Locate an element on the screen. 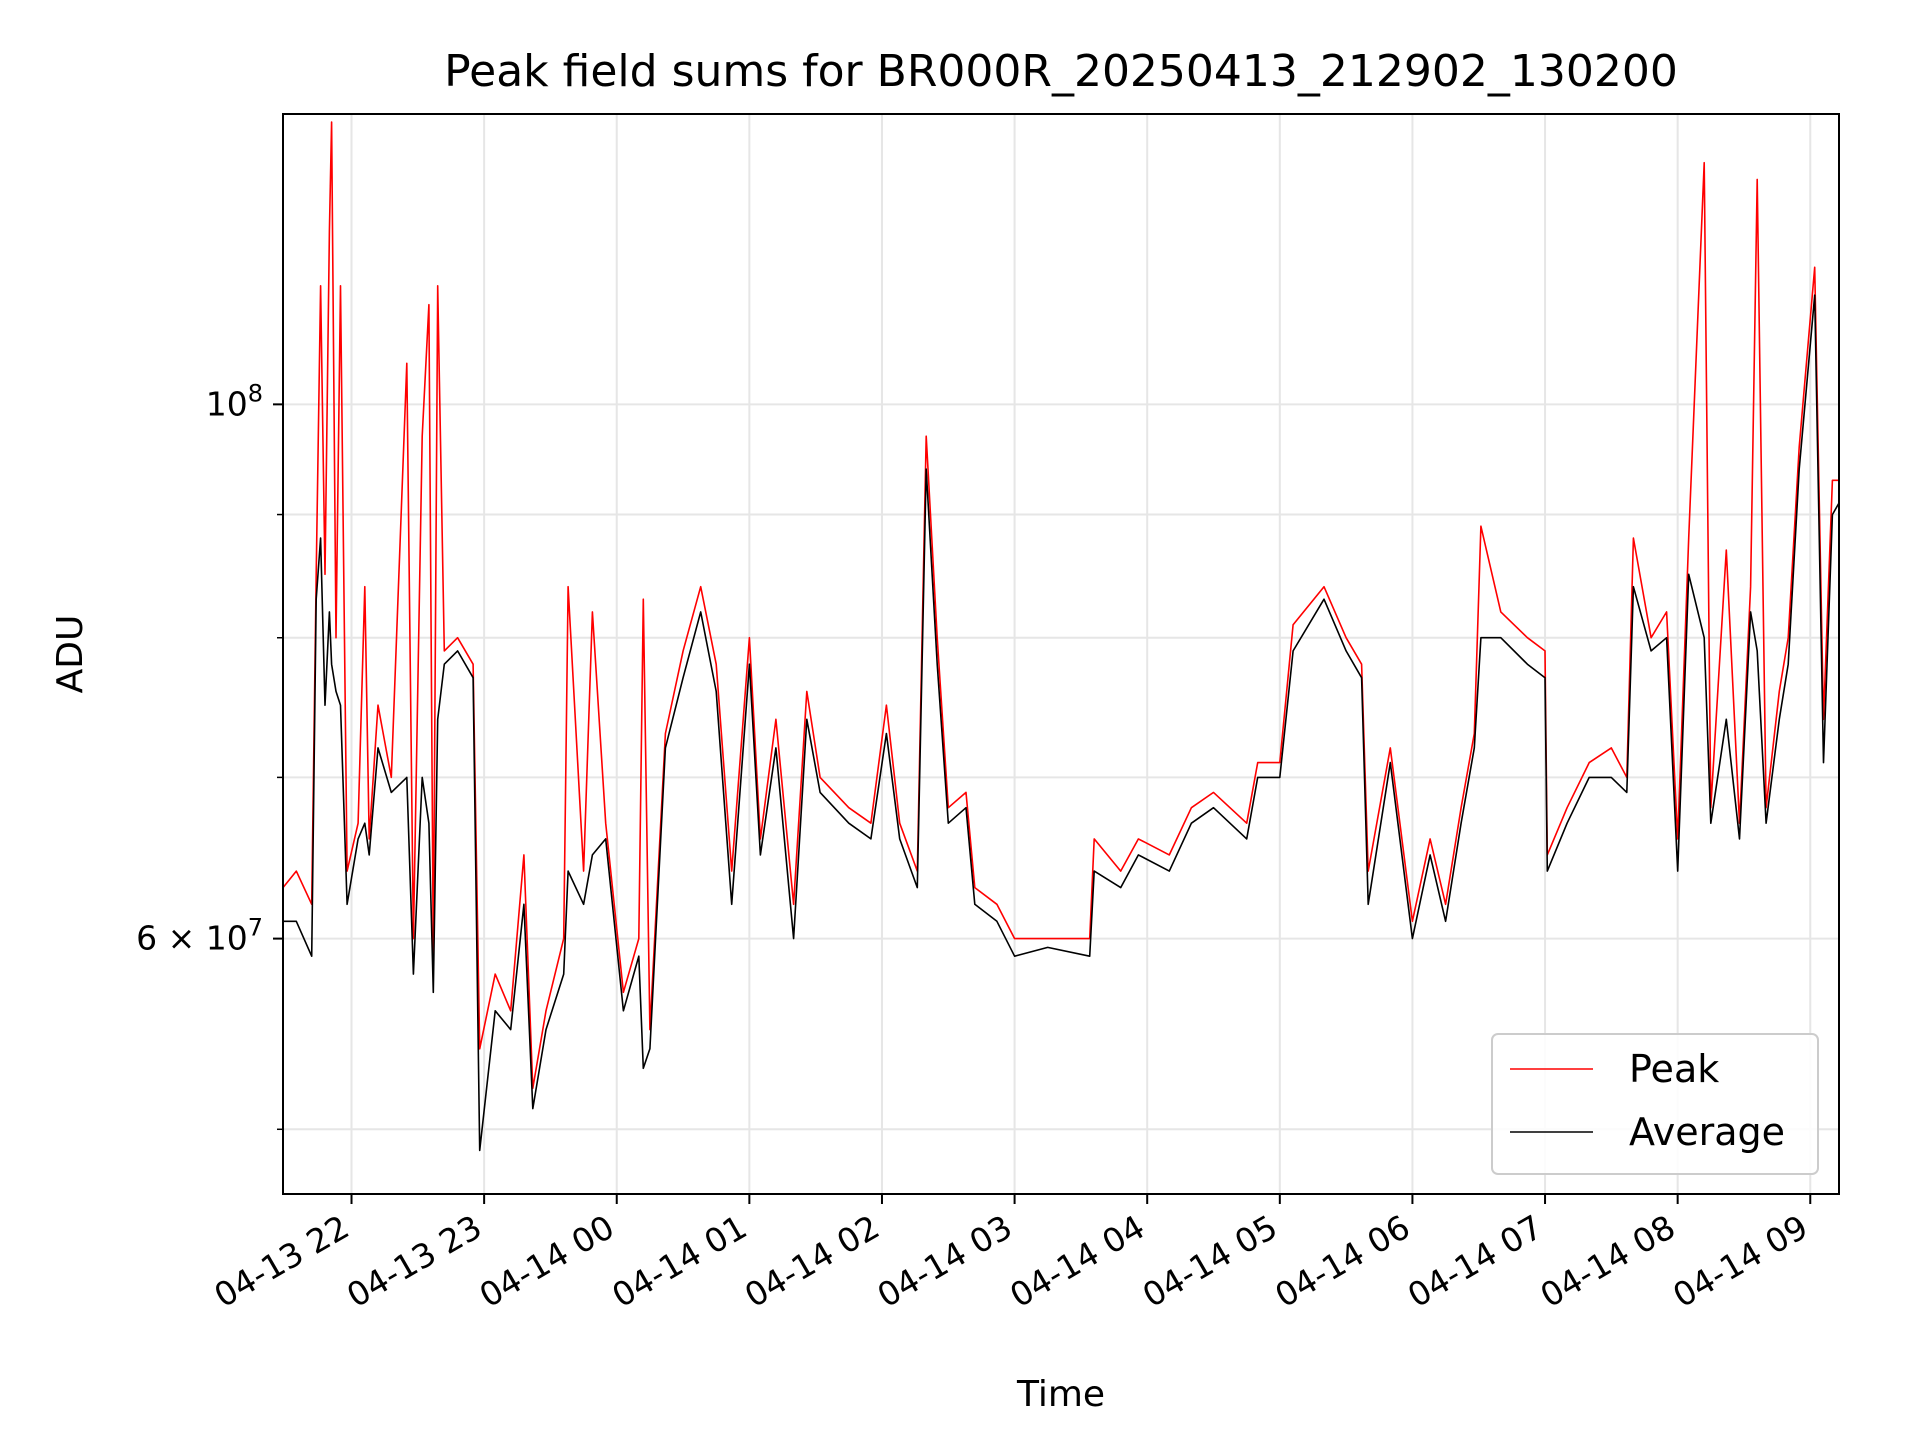 This screenshot has height=1444, width=1920. y-axis-ticks: 108 6 × 107 is located at coordinates (209, 755).